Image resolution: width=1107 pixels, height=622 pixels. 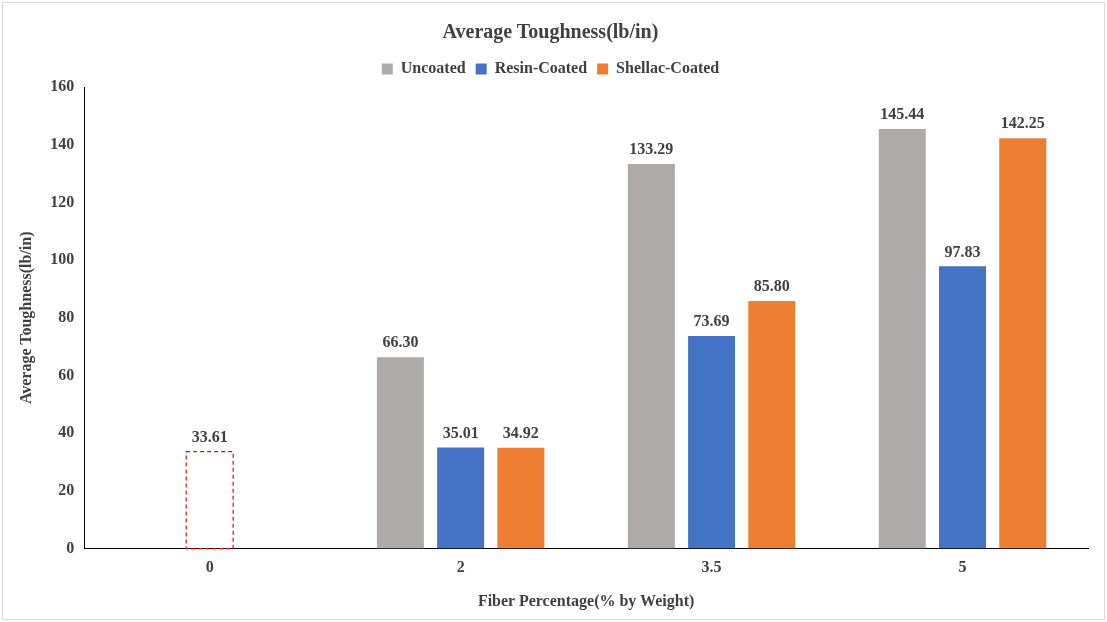 What do you see at coordinates (66, 316) in the screenshot?
I see `y-tick-label: 80` at bounding box center [66, 316].